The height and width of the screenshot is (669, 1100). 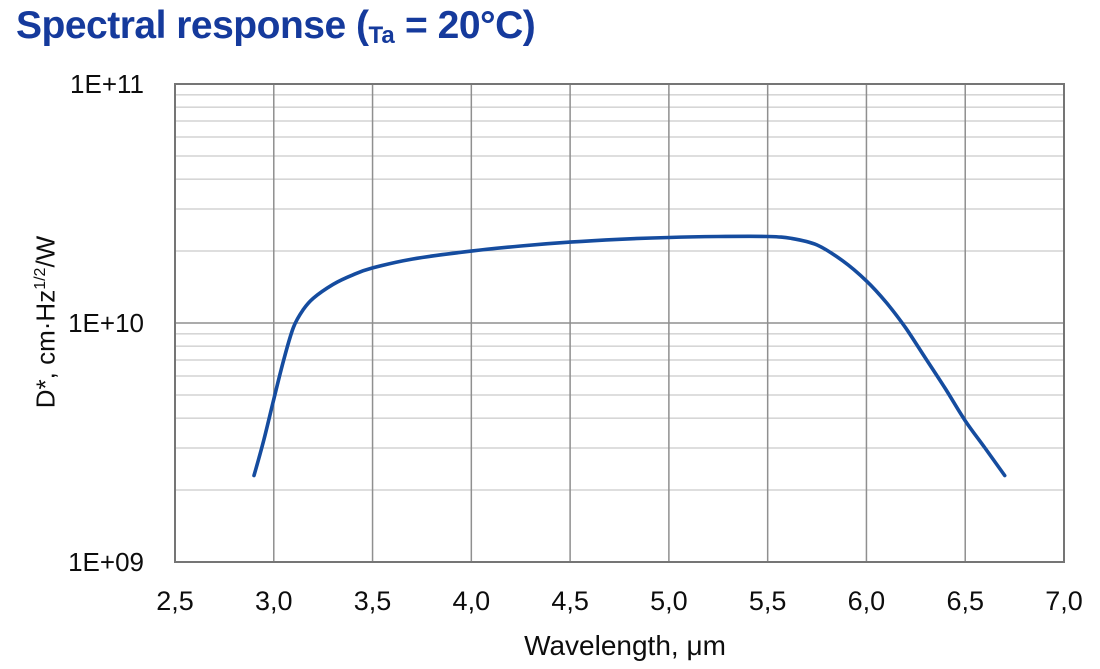 What do you see at coordinates (45, 349) in the screenshot?
I see `y-axis-title-prefix: D*, cm·Hz` at bounding box center [45, 349].